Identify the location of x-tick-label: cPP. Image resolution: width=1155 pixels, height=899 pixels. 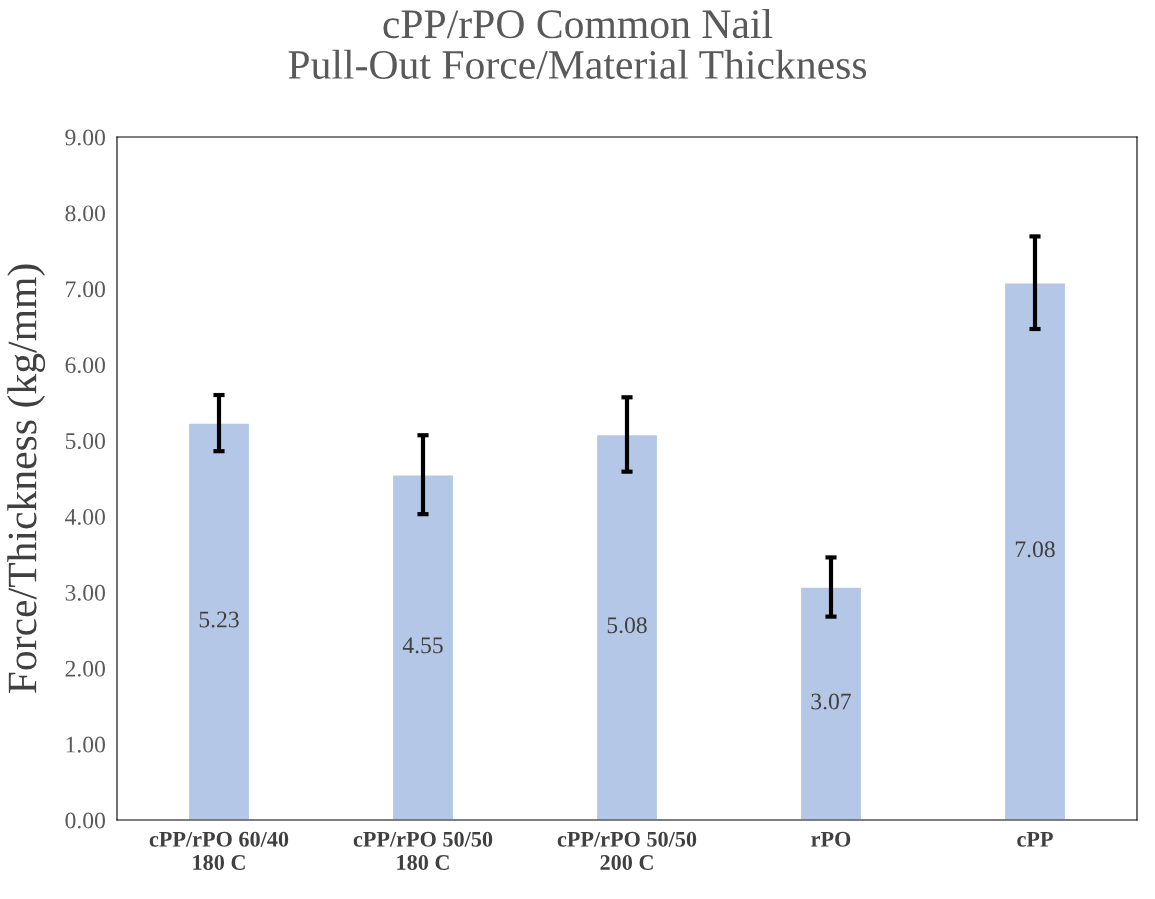
(1035, 839).